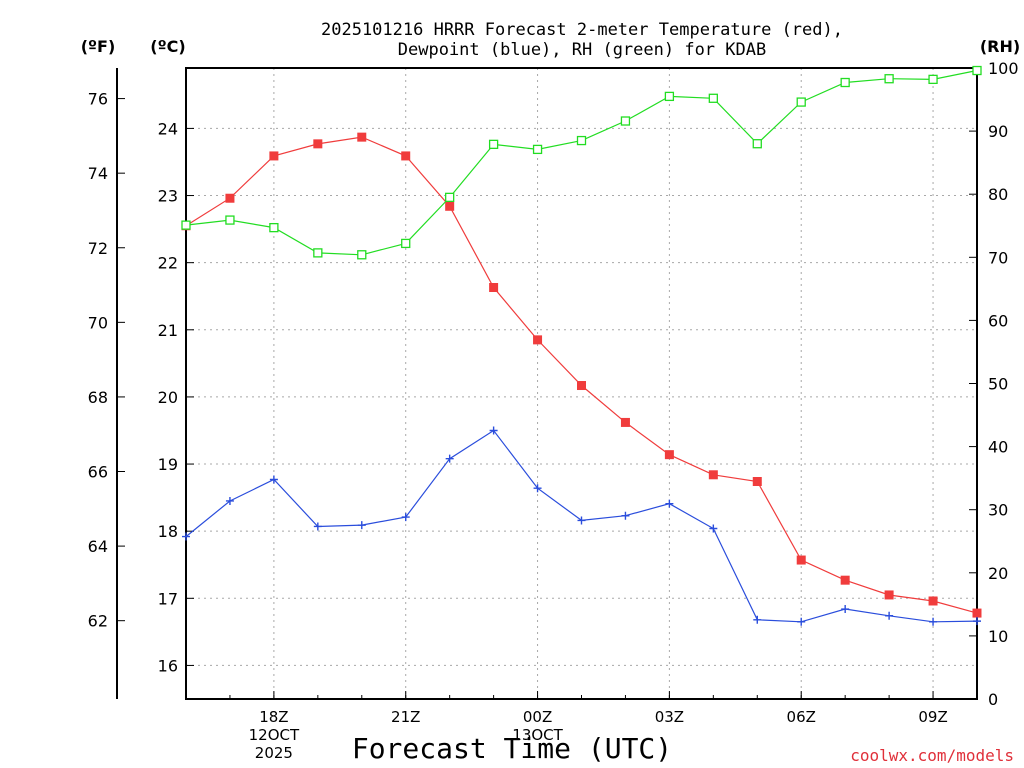 This screenshot has height=768, width=1024. Describe the element at coordinates (405, 717) in the screenshot. I see `time-tick-label-21Z: 21Z` at that location.